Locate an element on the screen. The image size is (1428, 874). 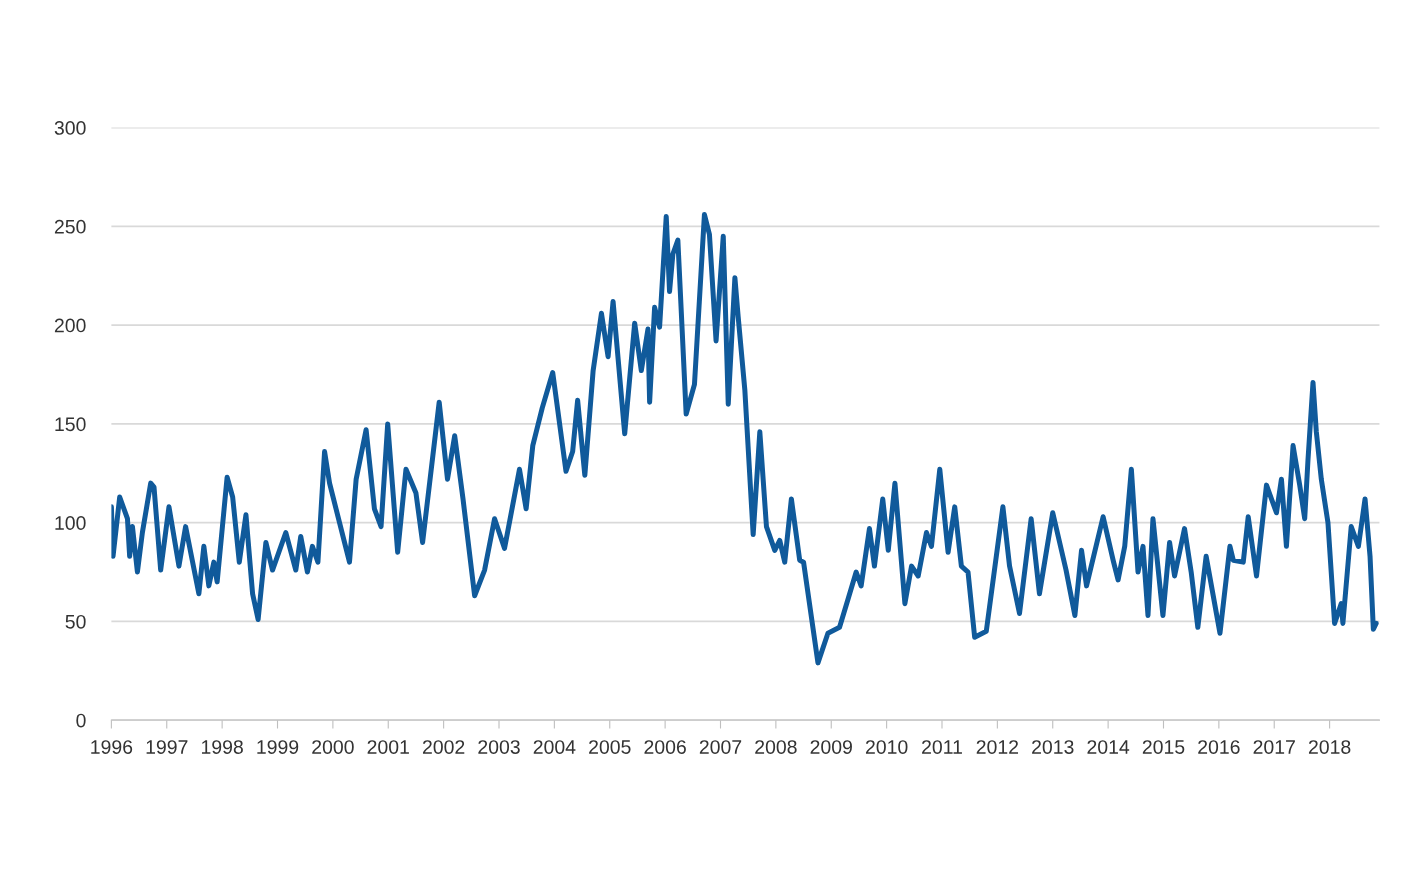
x-tick-label: 2013 is located at coordinates (1053, 747).